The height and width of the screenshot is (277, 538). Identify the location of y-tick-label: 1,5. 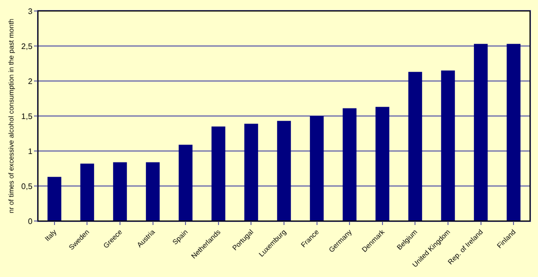
(27, 116).